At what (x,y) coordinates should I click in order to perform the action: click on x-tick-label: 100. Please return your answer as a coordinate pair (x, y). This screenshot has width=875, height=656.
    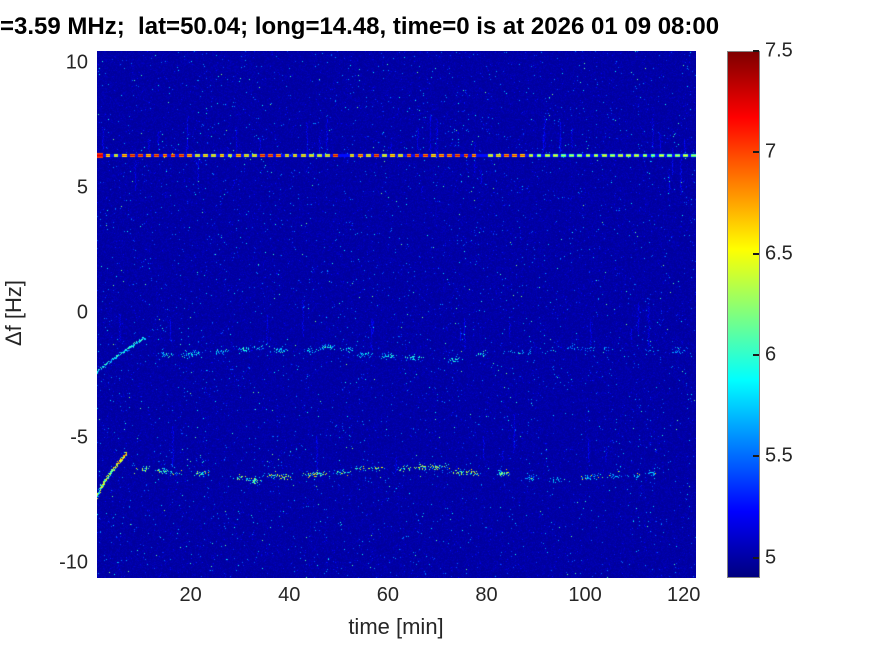
    Looking at the image, I should click on (585, 595).